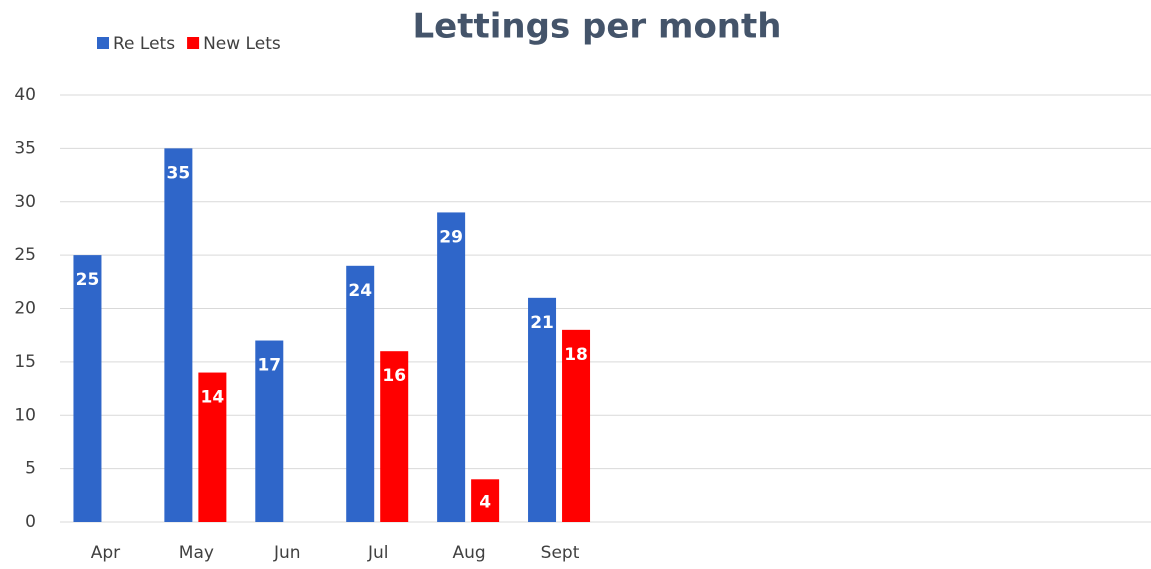 Image resolution: width=1151 pixels, height=569 pixels. I want to click on legend-label: New Lets, so click(242, 44).